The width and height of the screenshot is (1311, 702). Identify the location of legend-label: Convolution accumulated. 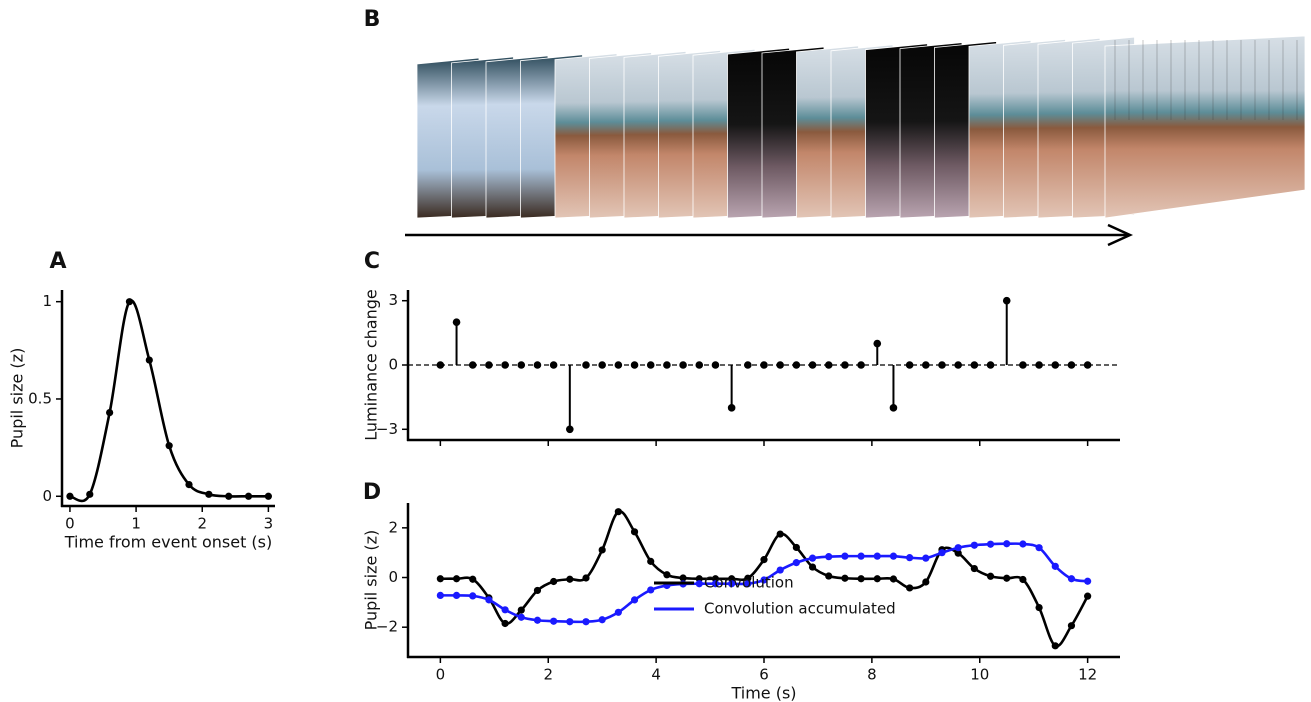
(800, 609).